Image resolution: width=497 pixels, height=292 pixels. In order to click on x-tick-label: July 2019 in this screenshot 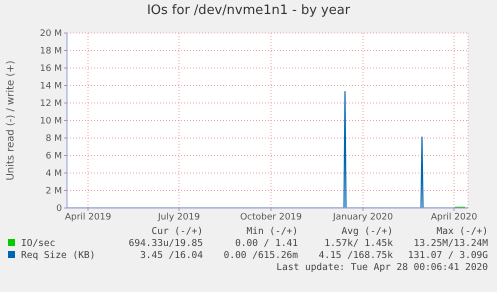, I will do `click(178, 217)`.